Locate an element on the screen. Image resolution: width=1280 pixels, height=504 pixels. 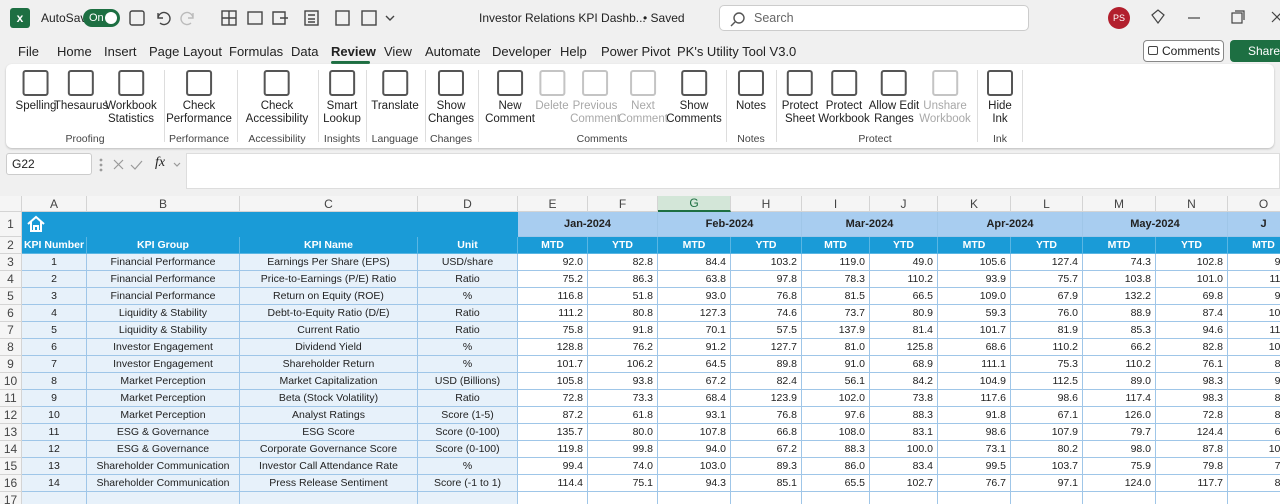
menu-tab: Page Layout is located at coordinates (186, 51).